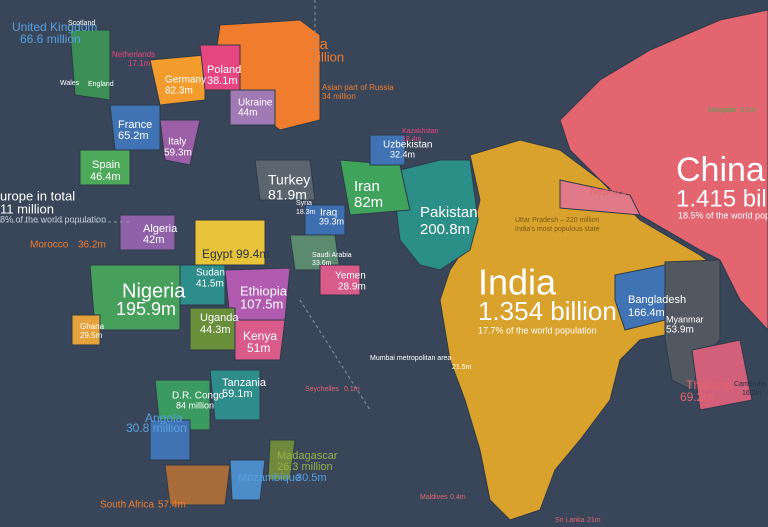 The height and width of the screenshot is (527, 768). Describe the element at coordinates (164, 418) in the screenshot. I see `region-name: Angola` at that location.